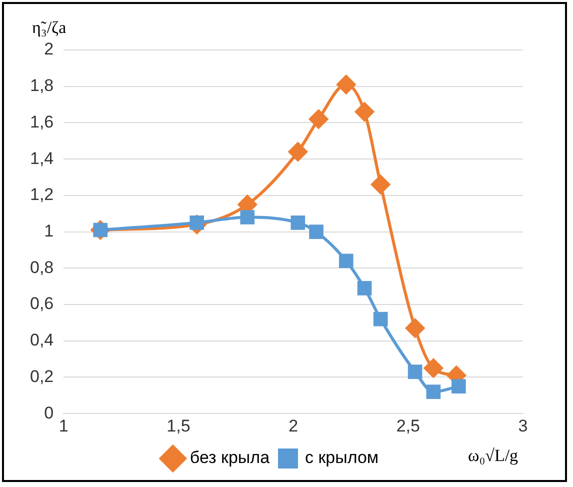 The image size is (573, 487). Describe the element at coordinates (42, 304) in the screenshot. I see `y-tick-label: 0,6` at that location.